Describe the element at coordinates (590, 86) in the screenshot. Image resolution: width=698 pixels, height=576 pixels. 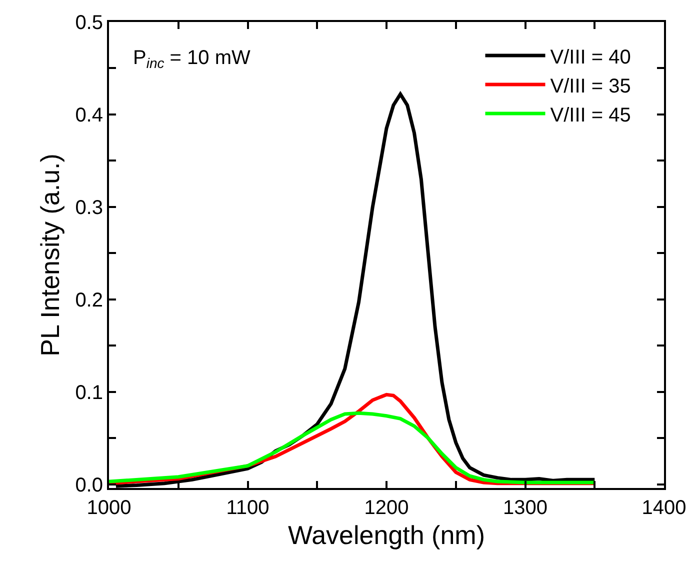
I see `legend-label: V/III = 35` at that location.